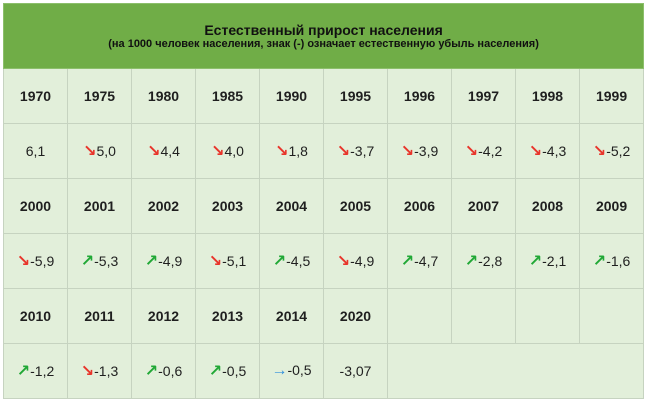 The image size is (648, 401). I want to click on year-cell: 2009, so click(611, 206).